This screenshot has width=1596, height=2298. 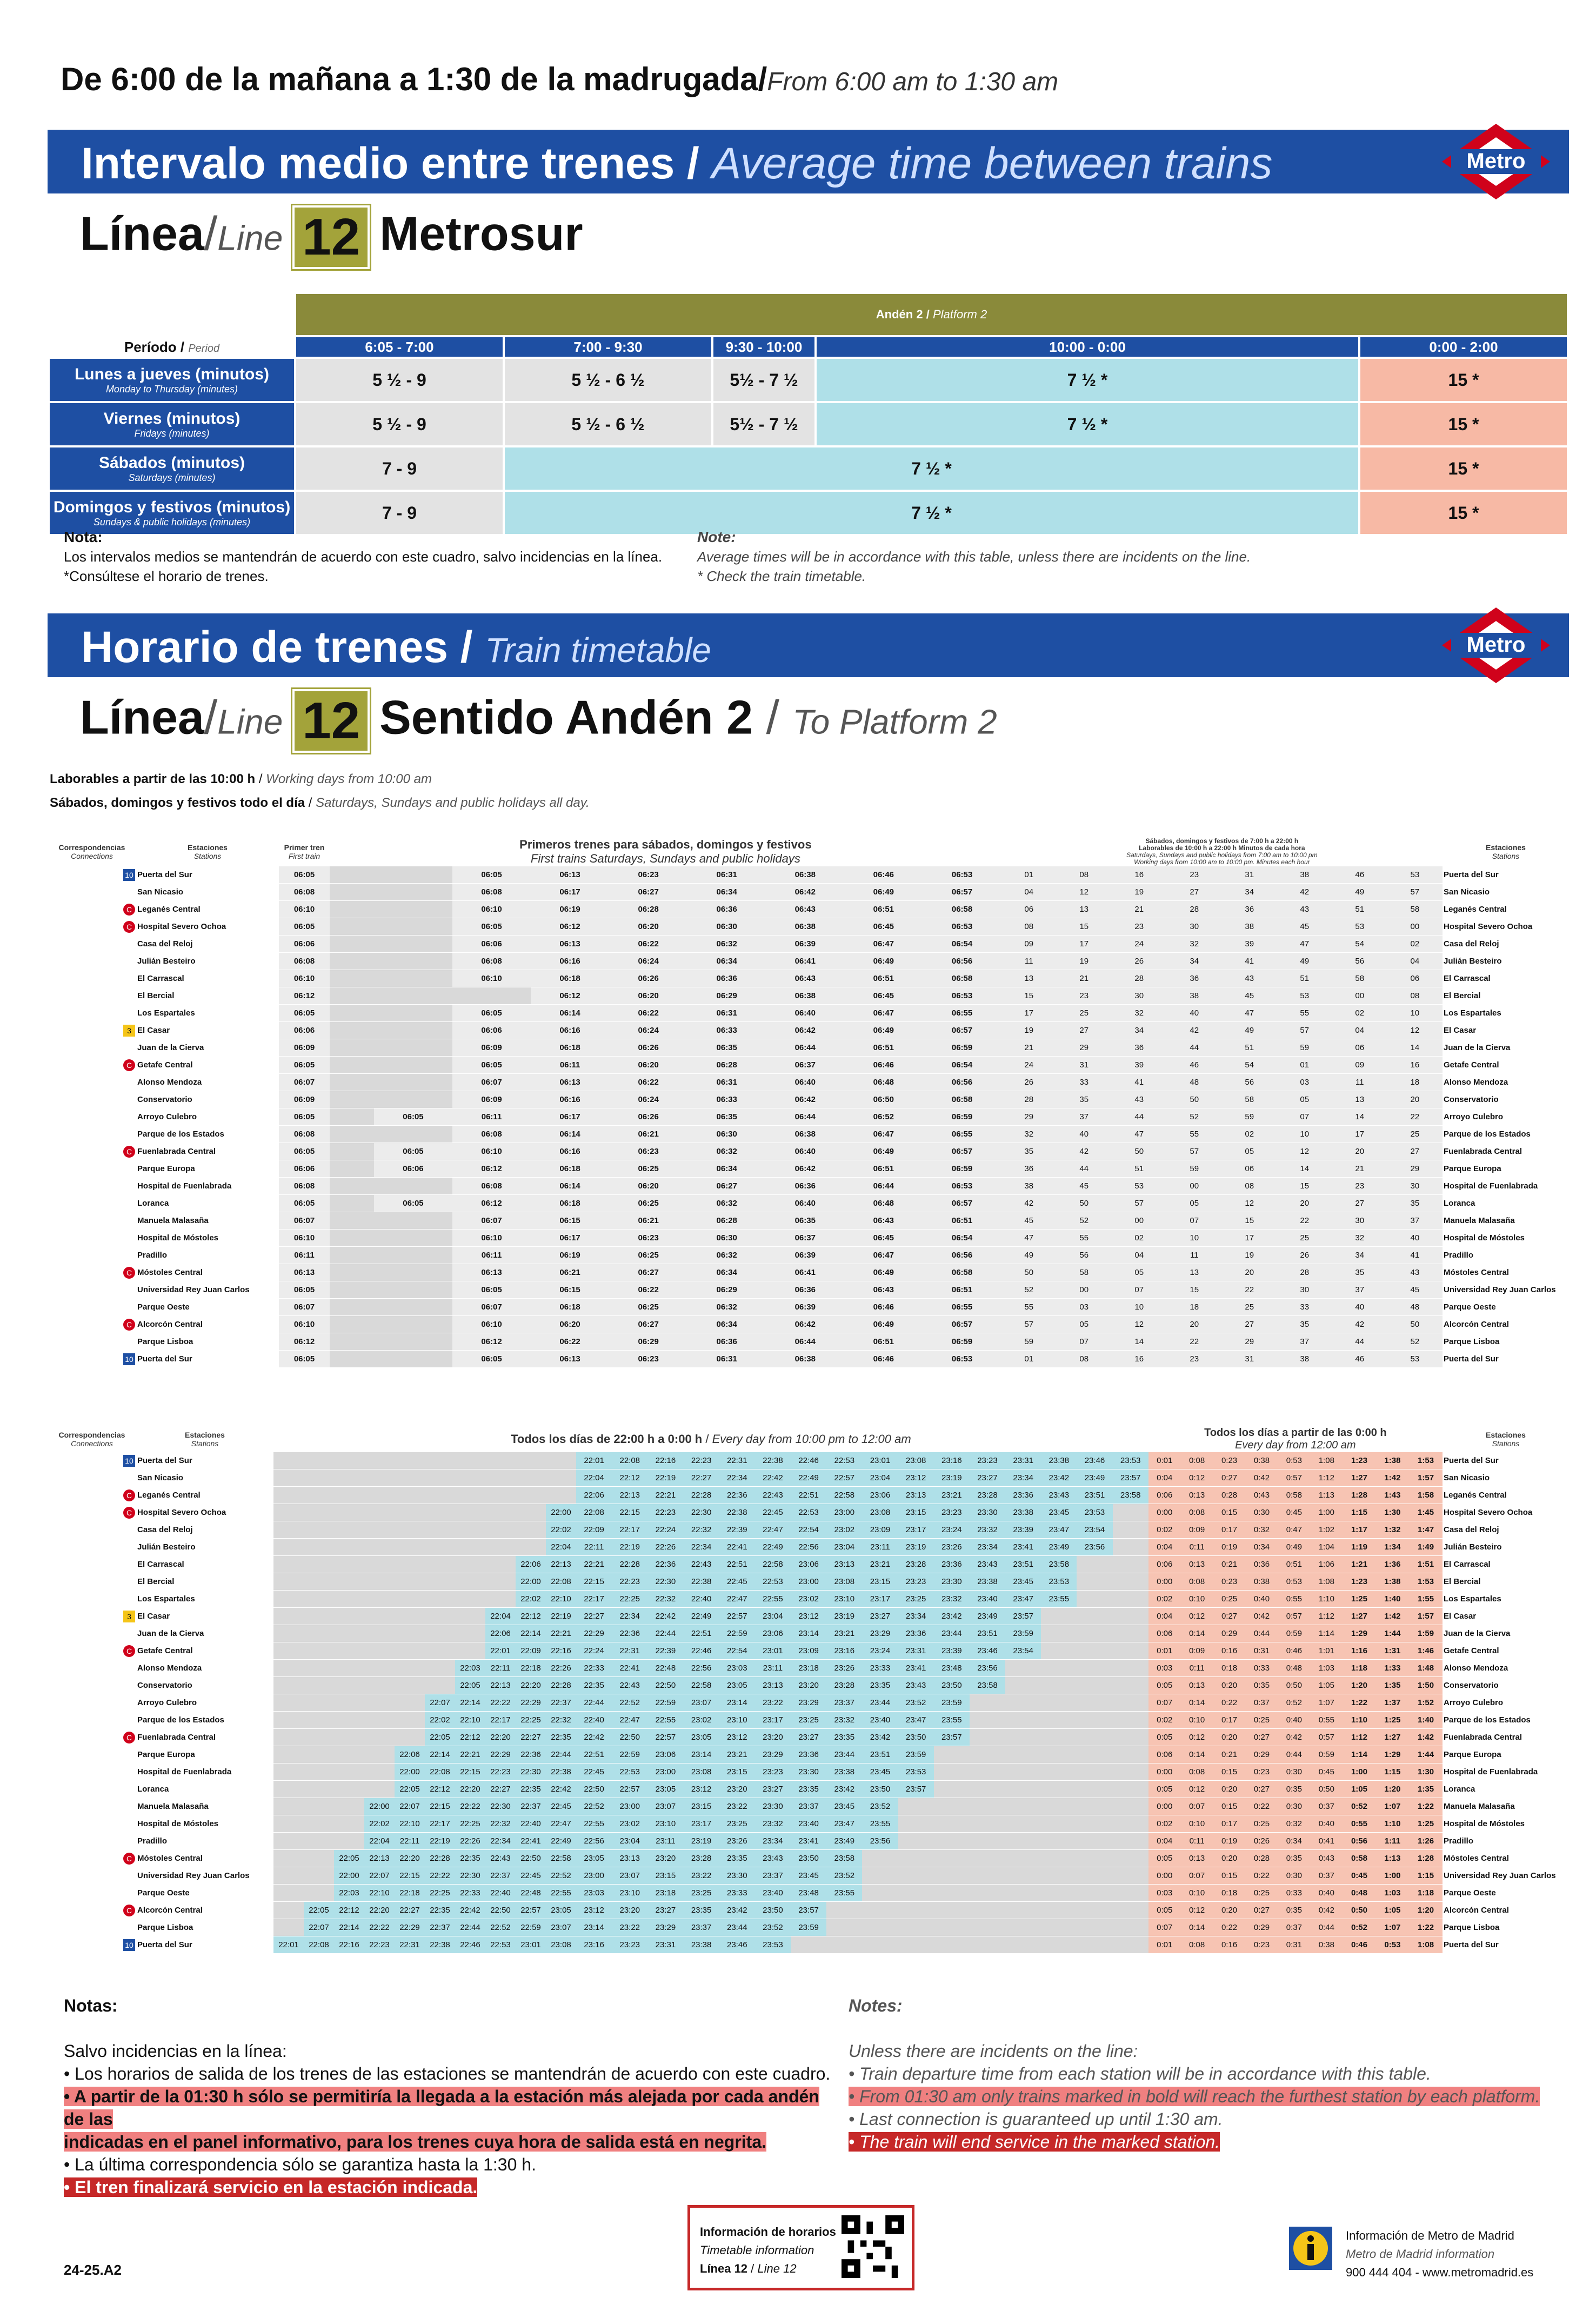 I want to click on night-time: 22:49, so click(x=561, y=1841).